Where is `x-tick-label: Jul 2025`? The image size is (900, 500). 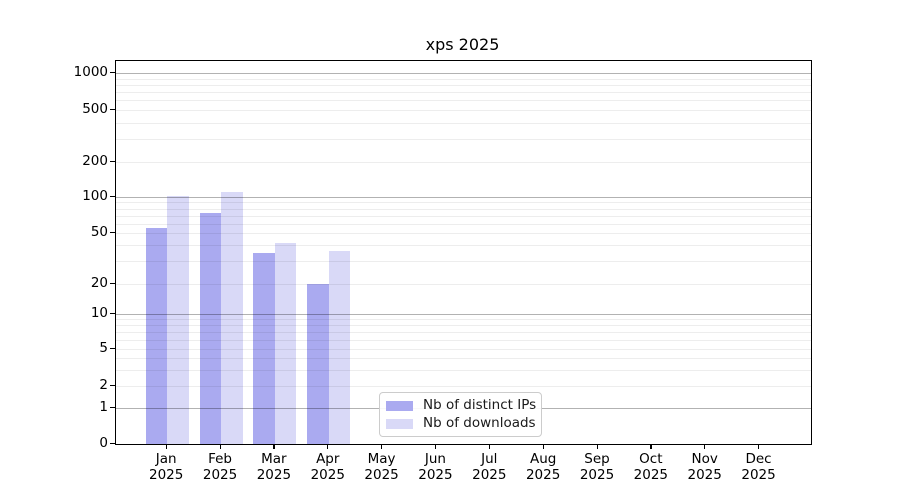 x-tick-label: Jul 2025 is located at coordinates (489, 467).